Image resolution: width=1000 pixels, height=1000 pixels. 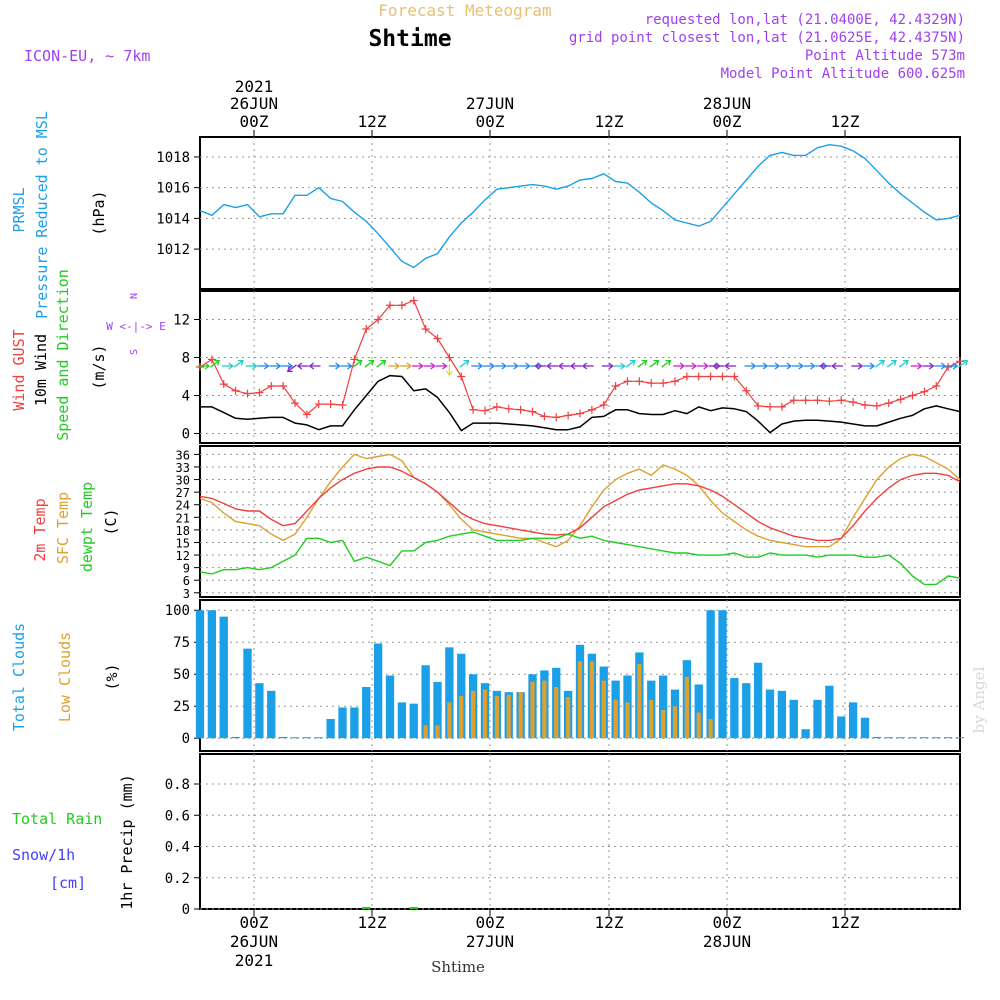 What do you see at coordinates (186, 581) in the screenshot?
I see `y-tick-label-3-2: 6` at bounding box center [186, 581].